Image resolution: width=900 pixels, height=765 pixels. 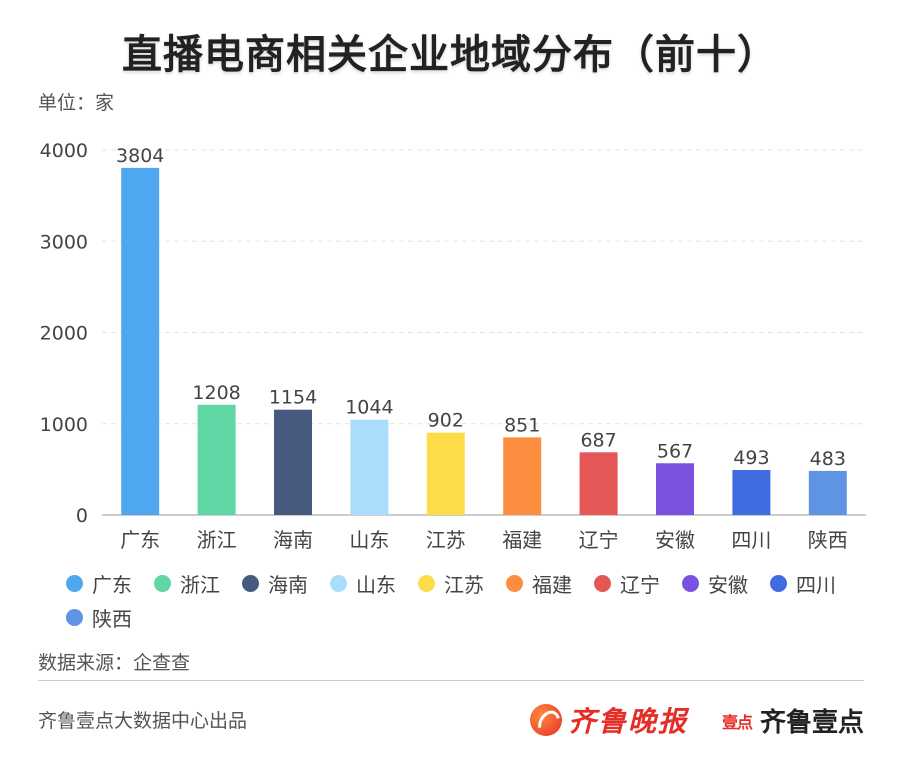 What do you see at coordinates (446, 540) in the screenshot?
I see `x-tick-label: 江苏` at bounding box center [446, 540].